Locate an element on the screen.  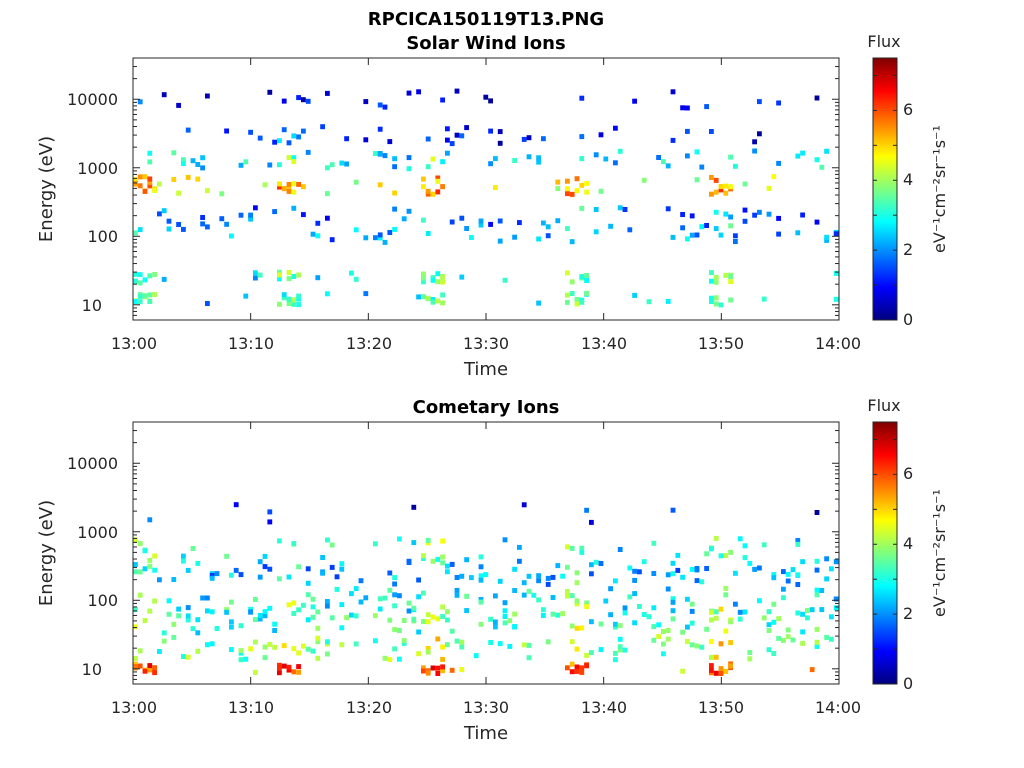
y-tick-label: 1000 is located at coordinates (97, 168).